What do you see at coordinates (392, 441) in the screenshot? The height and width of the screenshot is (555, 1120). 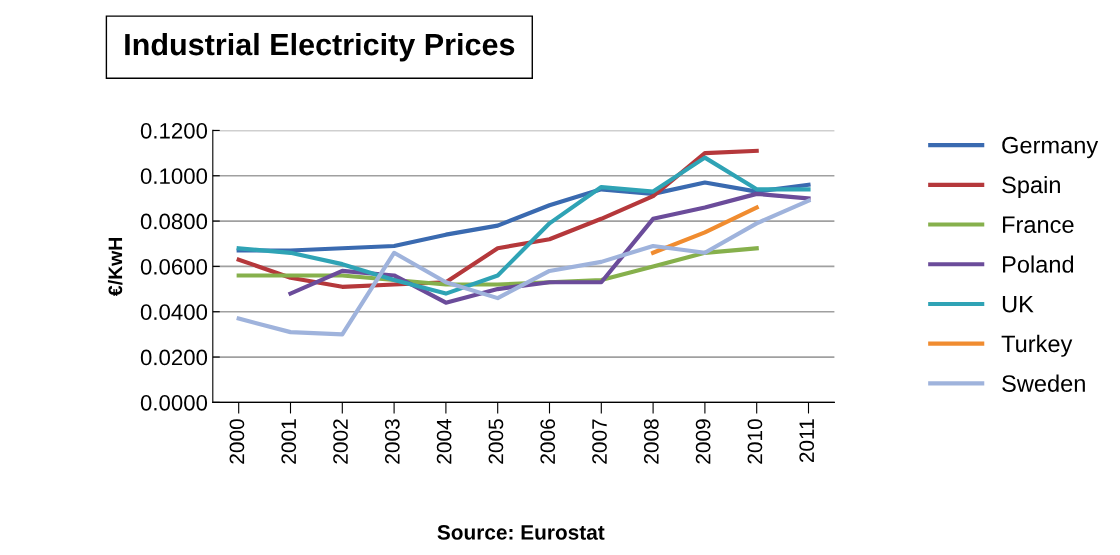 I see `x-tick-label: 2003` at bounding box center [392, 441].